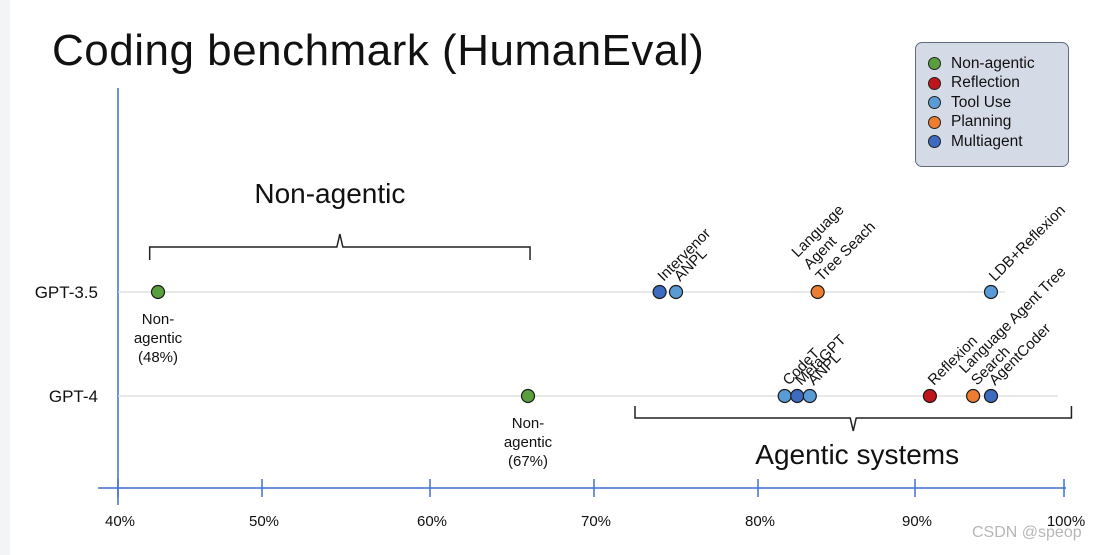 This screenshot has width=1116, height=555. Describe the element at coordinates (1027, 532) in the screenshot. I see `watermark: CSDN @speop` at that location.